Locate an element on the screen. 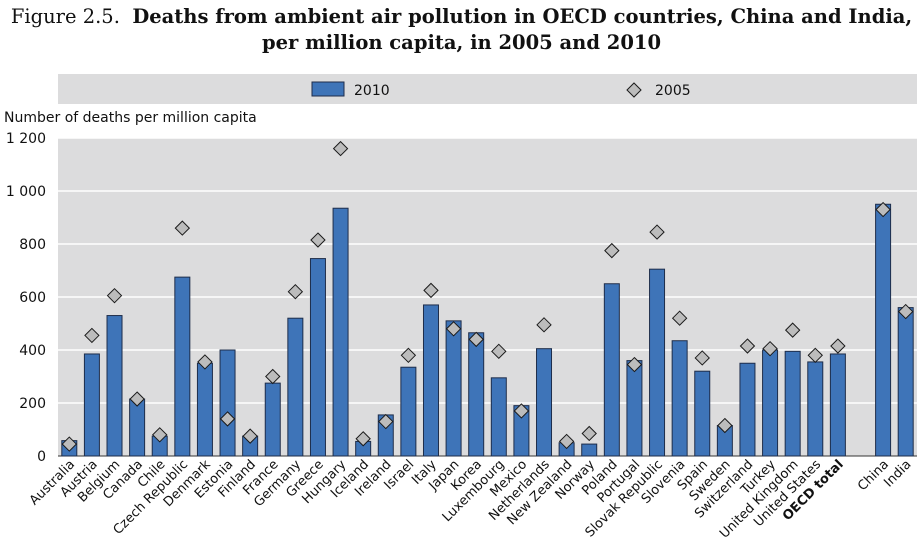  y-tick-labels: 0 200 400 600 800 1 000 1 200 is located at coordinates (26, 298).